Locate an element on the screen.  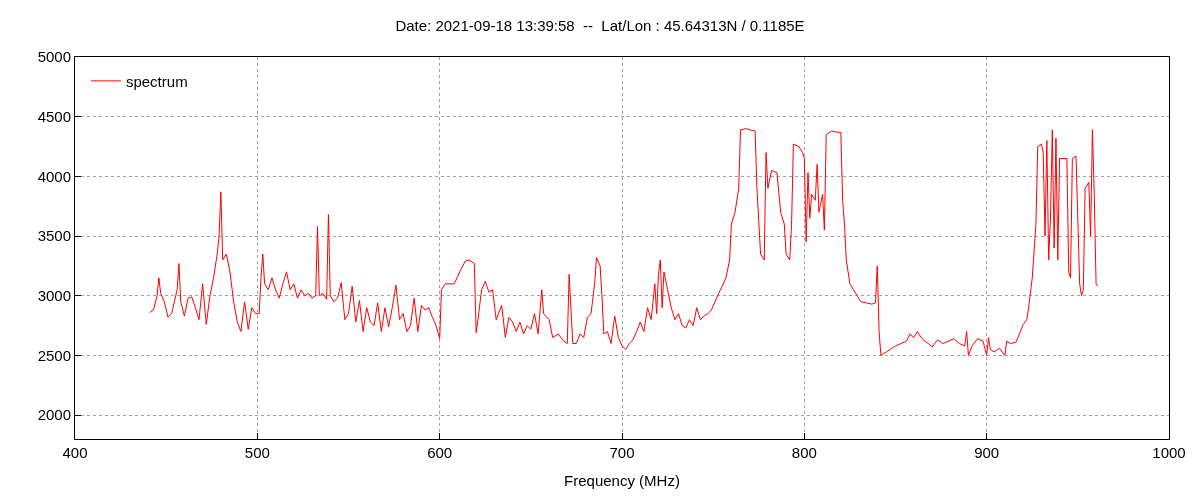
y-tick-label: 4000 is located at coordinates (54, 176).